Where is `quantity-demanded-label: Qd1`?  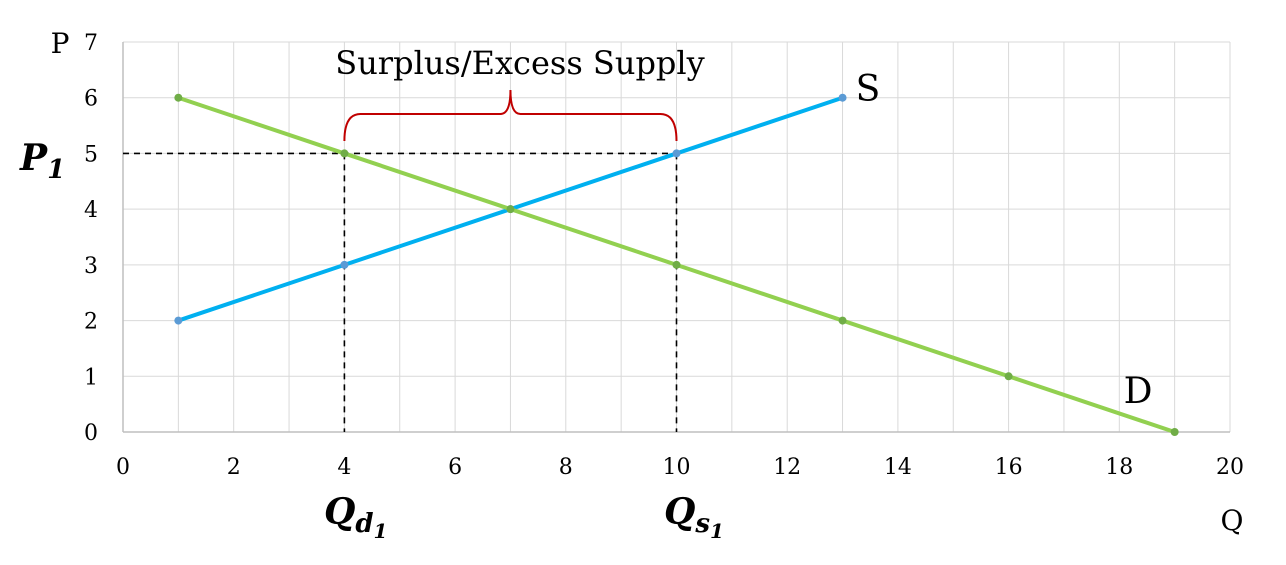
quantity-demanded-label: Qd1 is located at coordinates (355, 517).